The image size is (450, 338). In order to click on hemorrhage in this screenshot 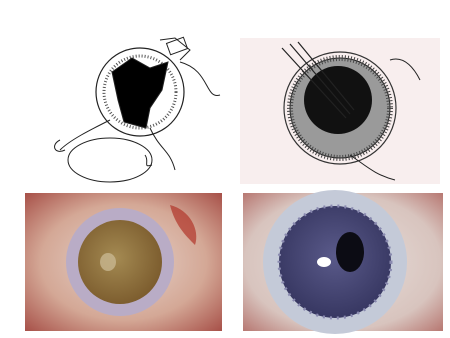, I will do `click(183, 225)`.